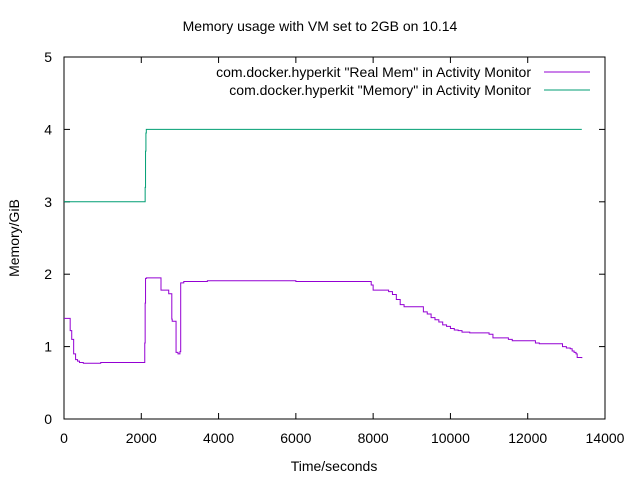  I want to click on x-tick-label: 8000, so click(373, 438).